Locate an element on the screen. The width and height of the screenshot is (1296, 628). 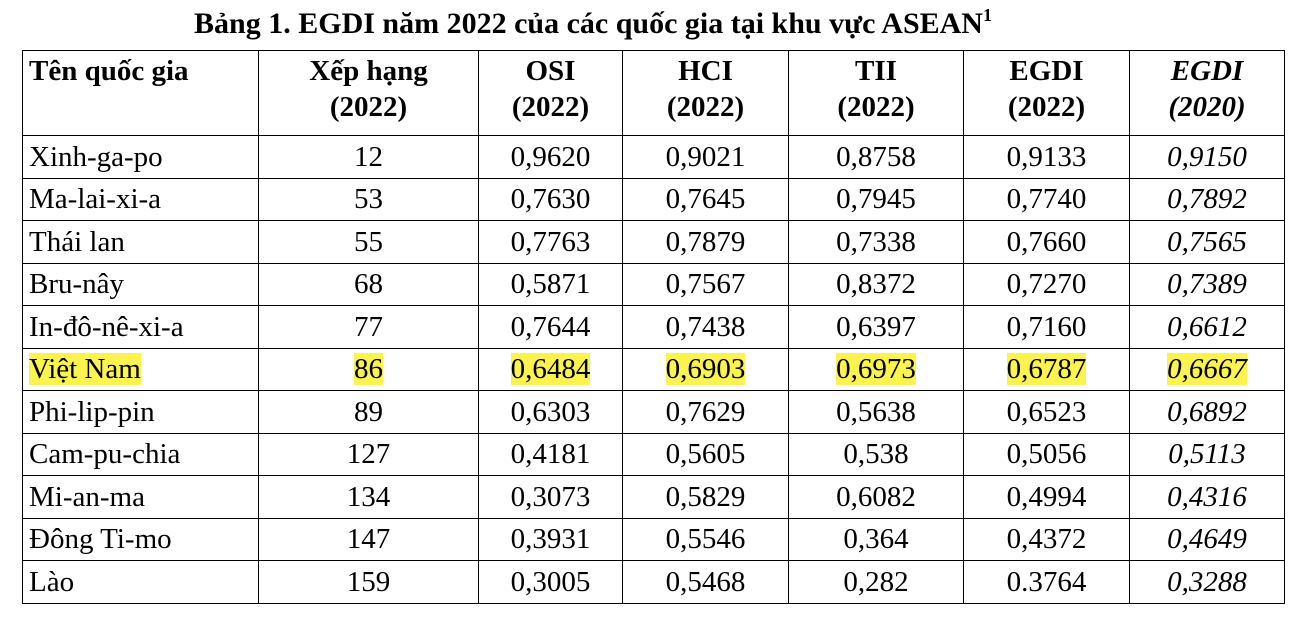
cell-text: 0,9021 is located at coordinates (705, 156).